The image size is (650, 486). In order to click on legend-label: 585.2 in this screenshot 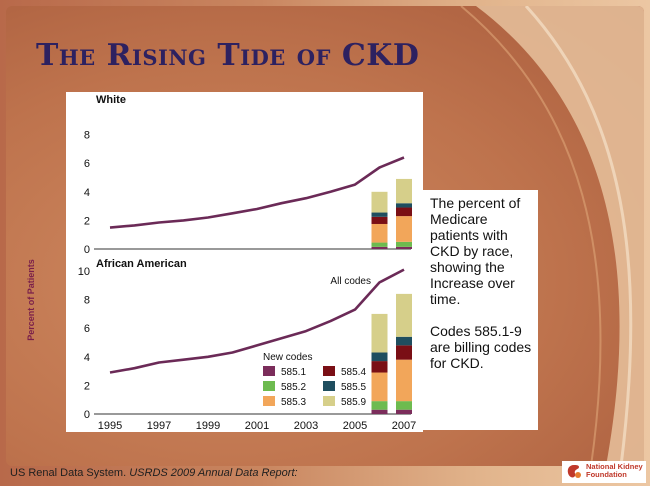, I will do `click(293, 387)`.